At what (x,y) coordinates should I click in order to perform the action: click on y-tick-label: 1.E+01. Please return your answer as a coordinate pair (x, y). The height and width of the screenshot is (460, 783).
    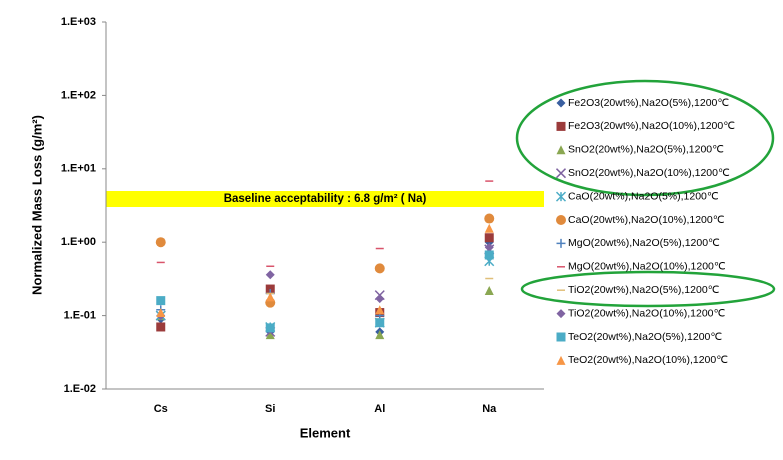
    Looking at the image, I should click on (78, 169).